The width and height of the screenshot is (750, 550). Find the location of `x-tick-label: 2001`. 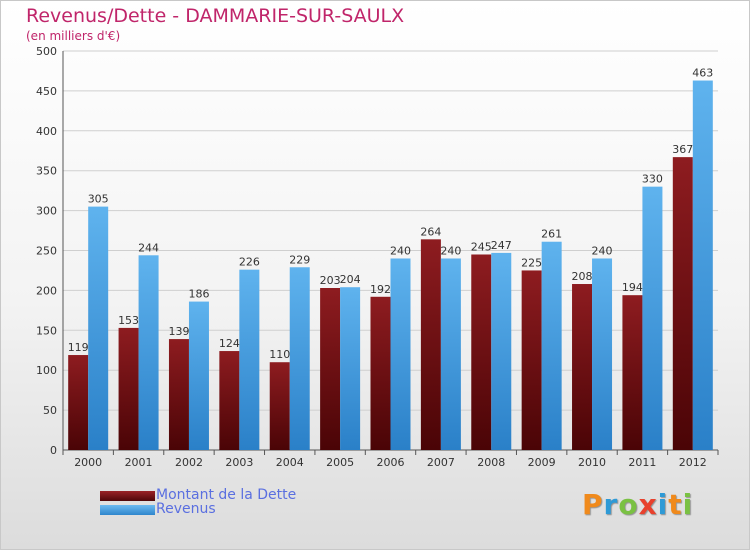

x-tick-label: 2001 is located at coordinates (139, 462).